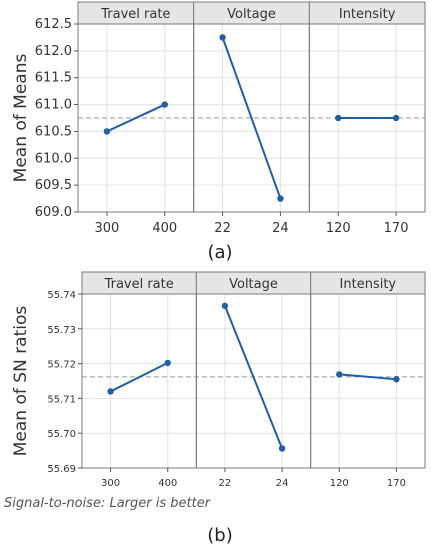 The width and height of the screenshot is (431, 550). What do you see at coordinates (61, 330) in the screenshot?
I see `y-tick-label-1-4: 55.73` at bounding box center [61, 330].